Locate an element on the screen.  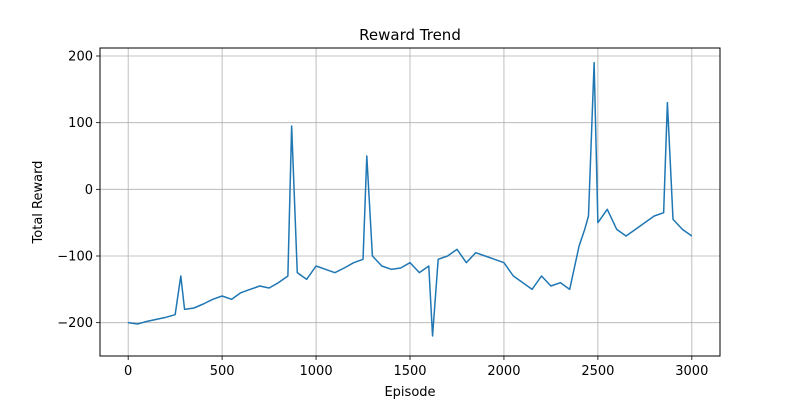
y-tick-label: 0 is located at coordinates (89, 190).